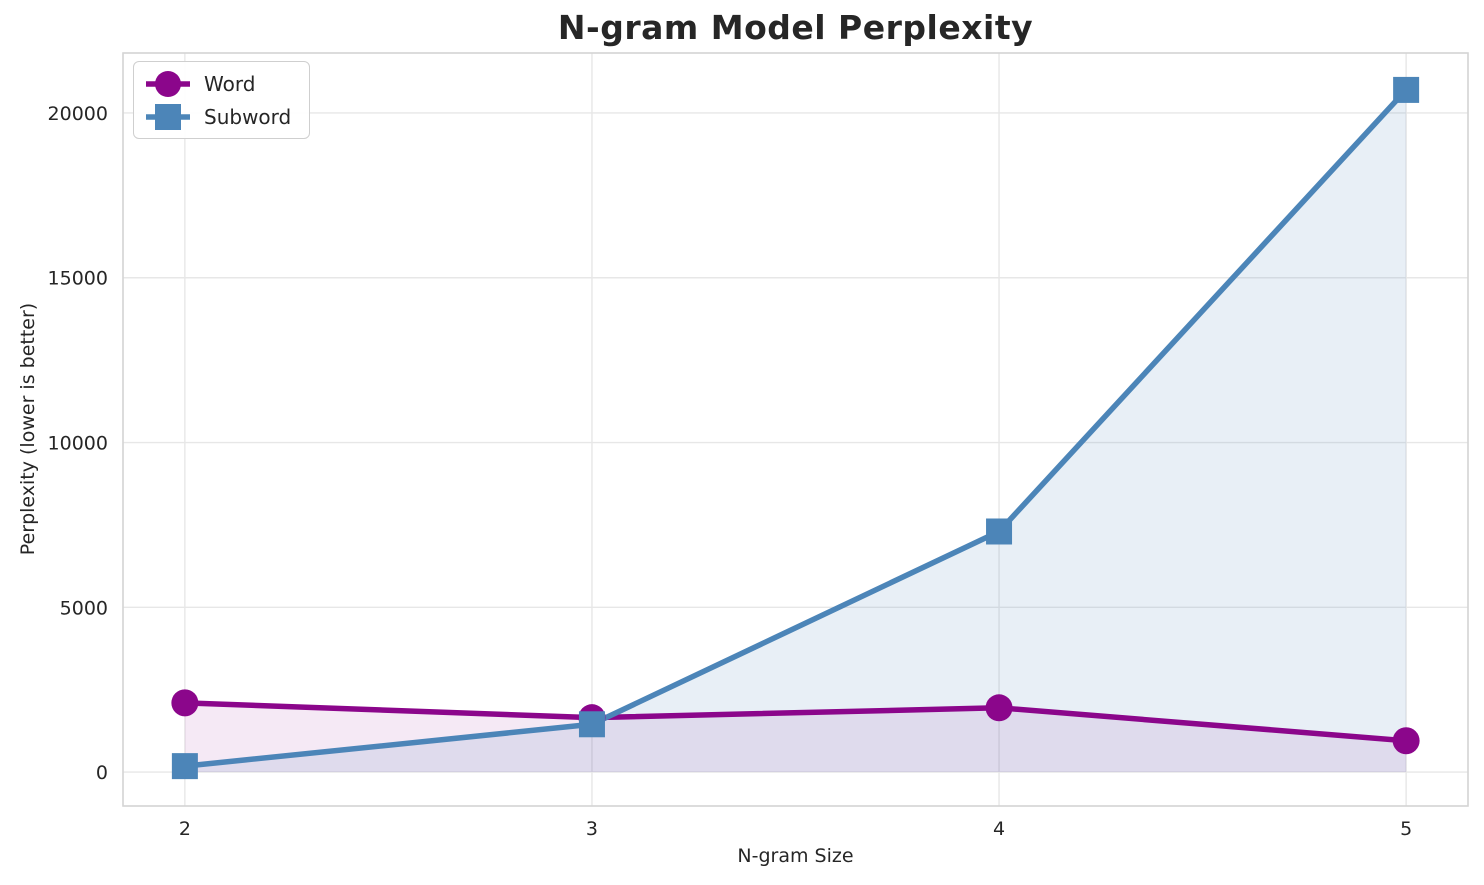 The height and width of the screenshot is (885, 1484). Describe the element at coordinates (999, 829) in the screenshot. I see `x-tick-label: 4` at that location.